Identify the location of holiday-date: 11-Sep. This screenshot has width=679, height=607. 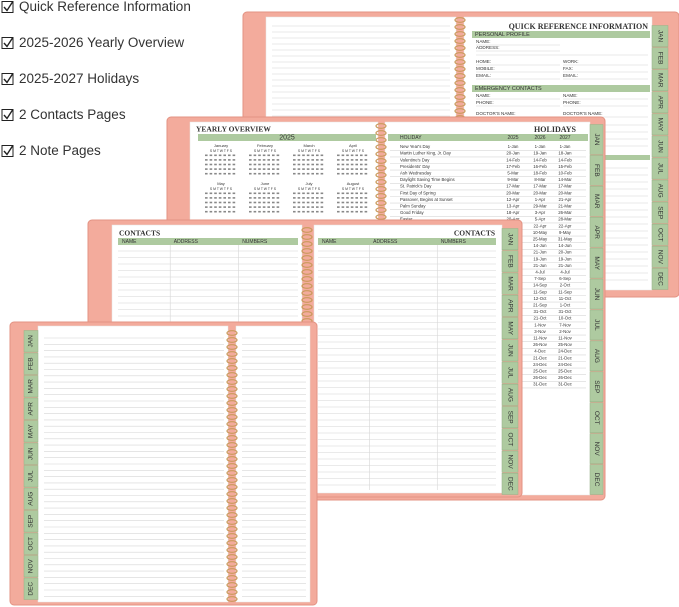
(565, 291).